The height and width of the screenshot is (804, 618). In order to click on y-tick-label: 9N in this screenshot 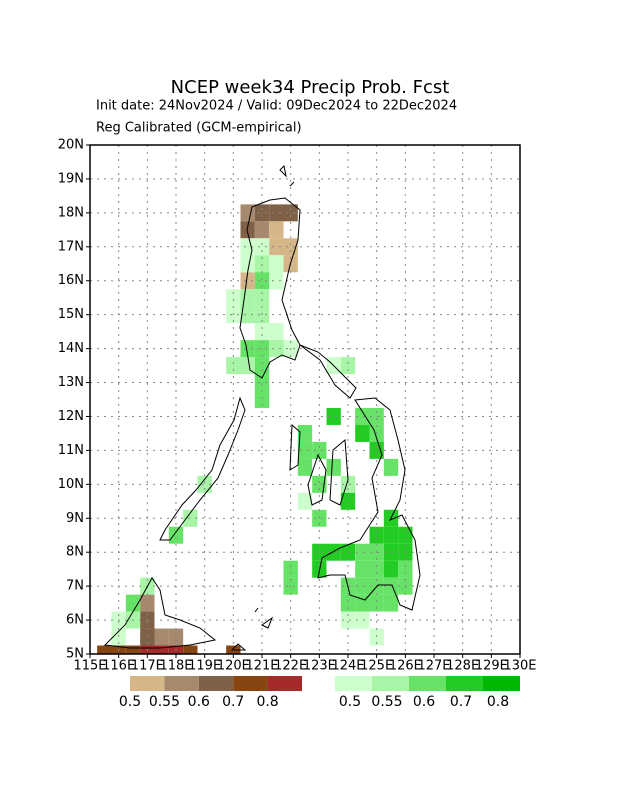, I will do `click(75, 518)`.